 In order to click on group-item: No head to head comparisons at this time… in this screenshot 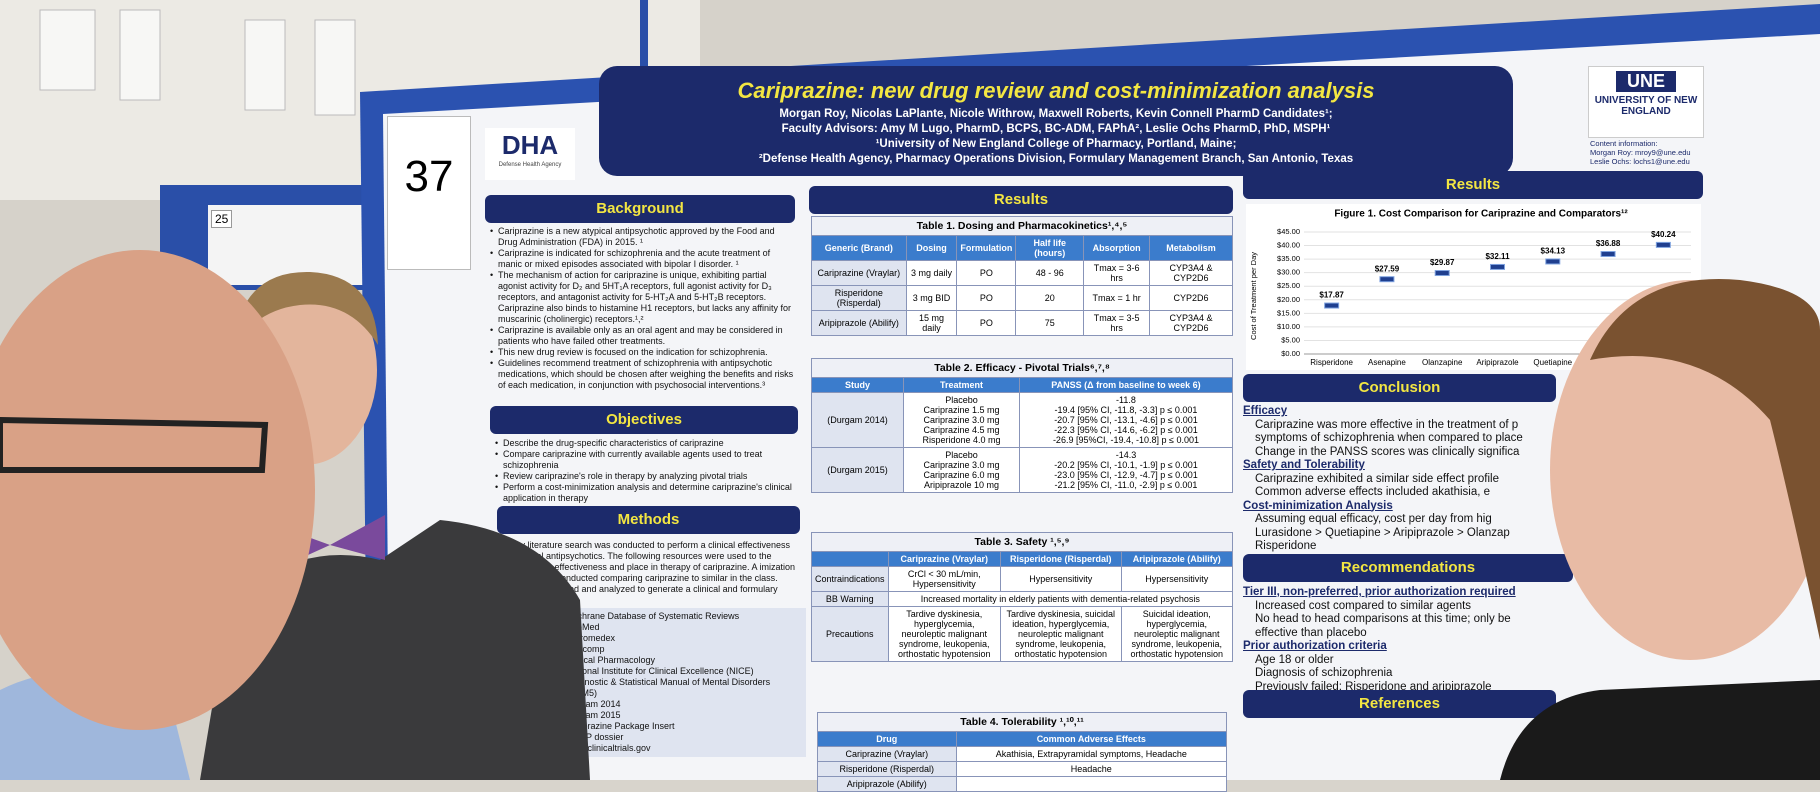, I will do `click(1383, 619)`.